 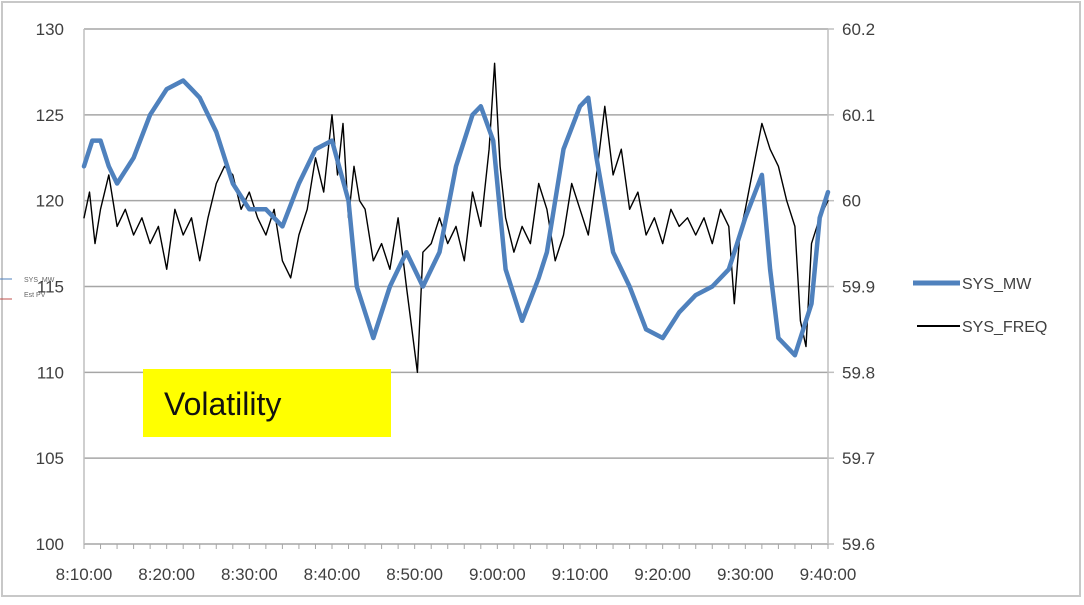 I want to click on x-tick-label: 9:00:00, so click(x=497, y=574).